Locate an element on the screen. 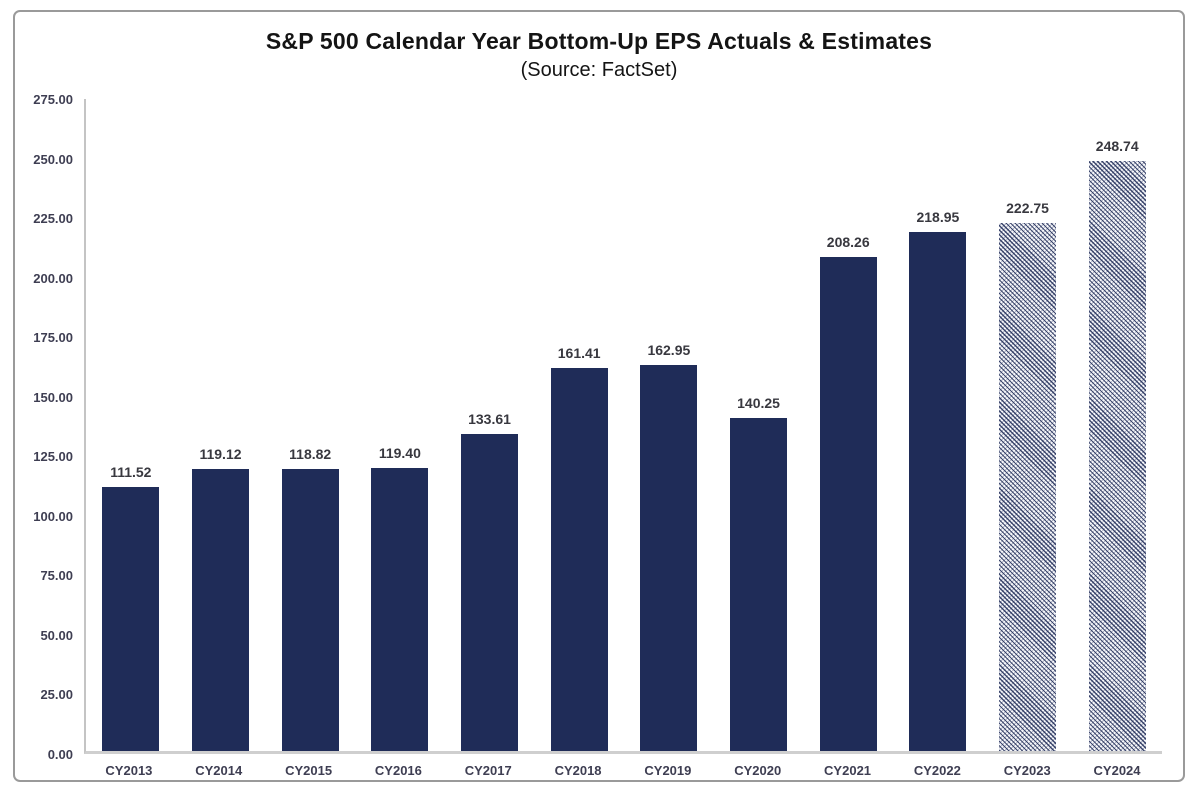 The height and width of the screenshot is (800, 1200). x-tick-label: CY2022 is located at coordinates (937, 770).